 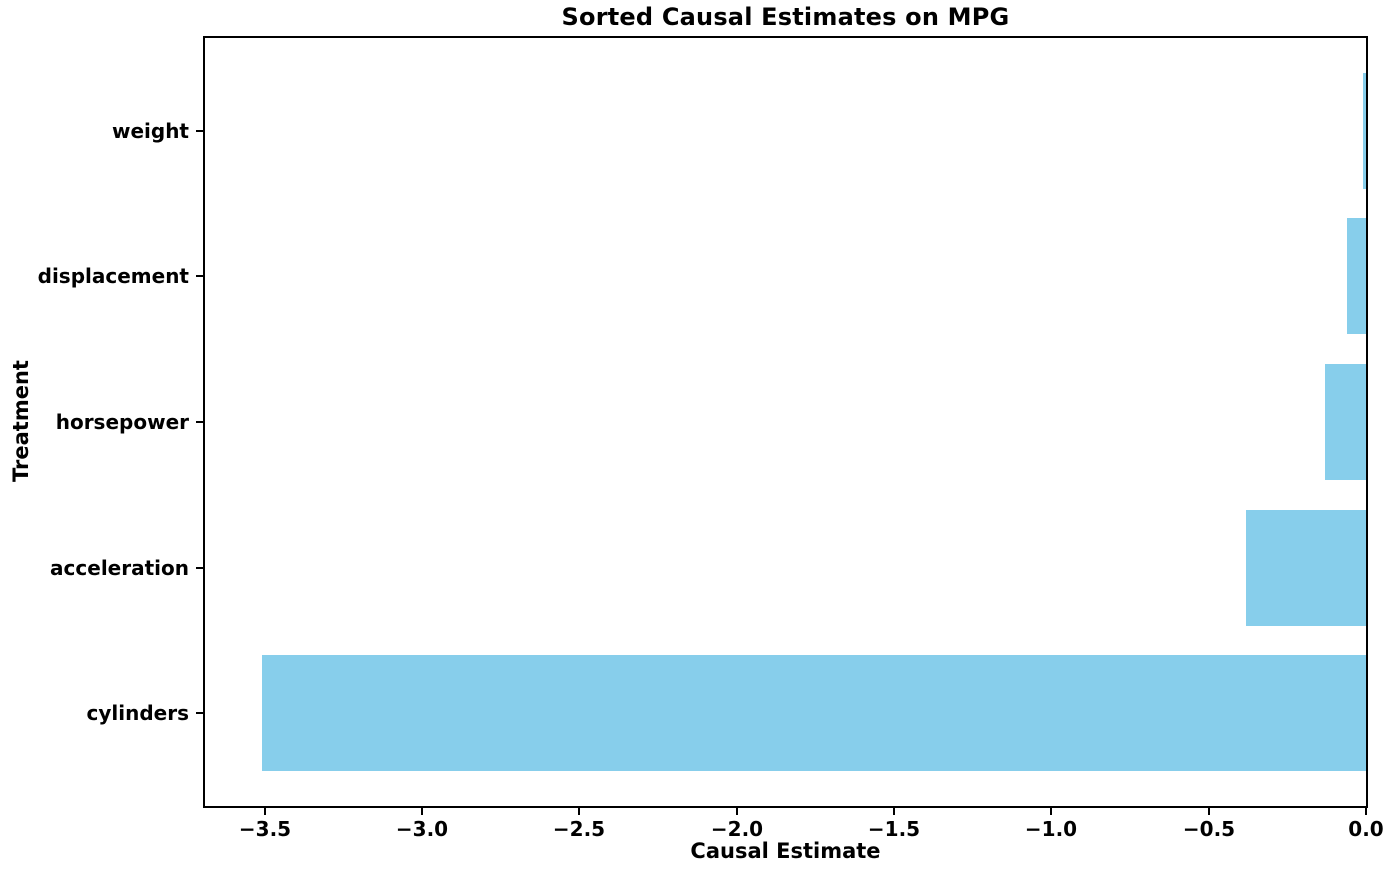 What do you see at coordinates (785, 851) in the screenshot?
I see `x-axis-label: Causal Estimate` at bounding box center [785, 851].